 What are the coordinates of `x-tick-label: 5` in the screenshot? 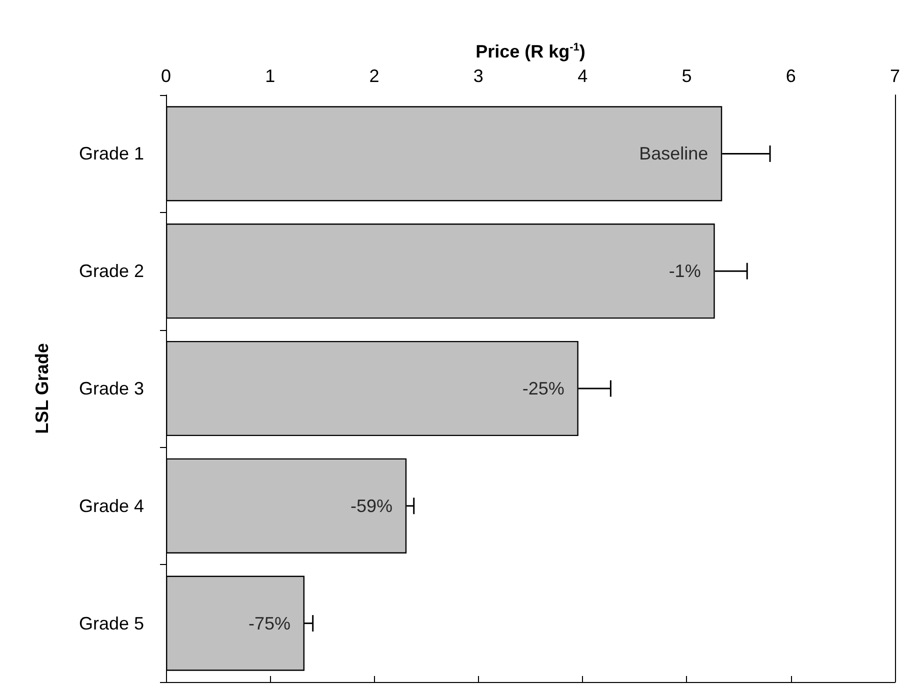 It's located at (687, 76).